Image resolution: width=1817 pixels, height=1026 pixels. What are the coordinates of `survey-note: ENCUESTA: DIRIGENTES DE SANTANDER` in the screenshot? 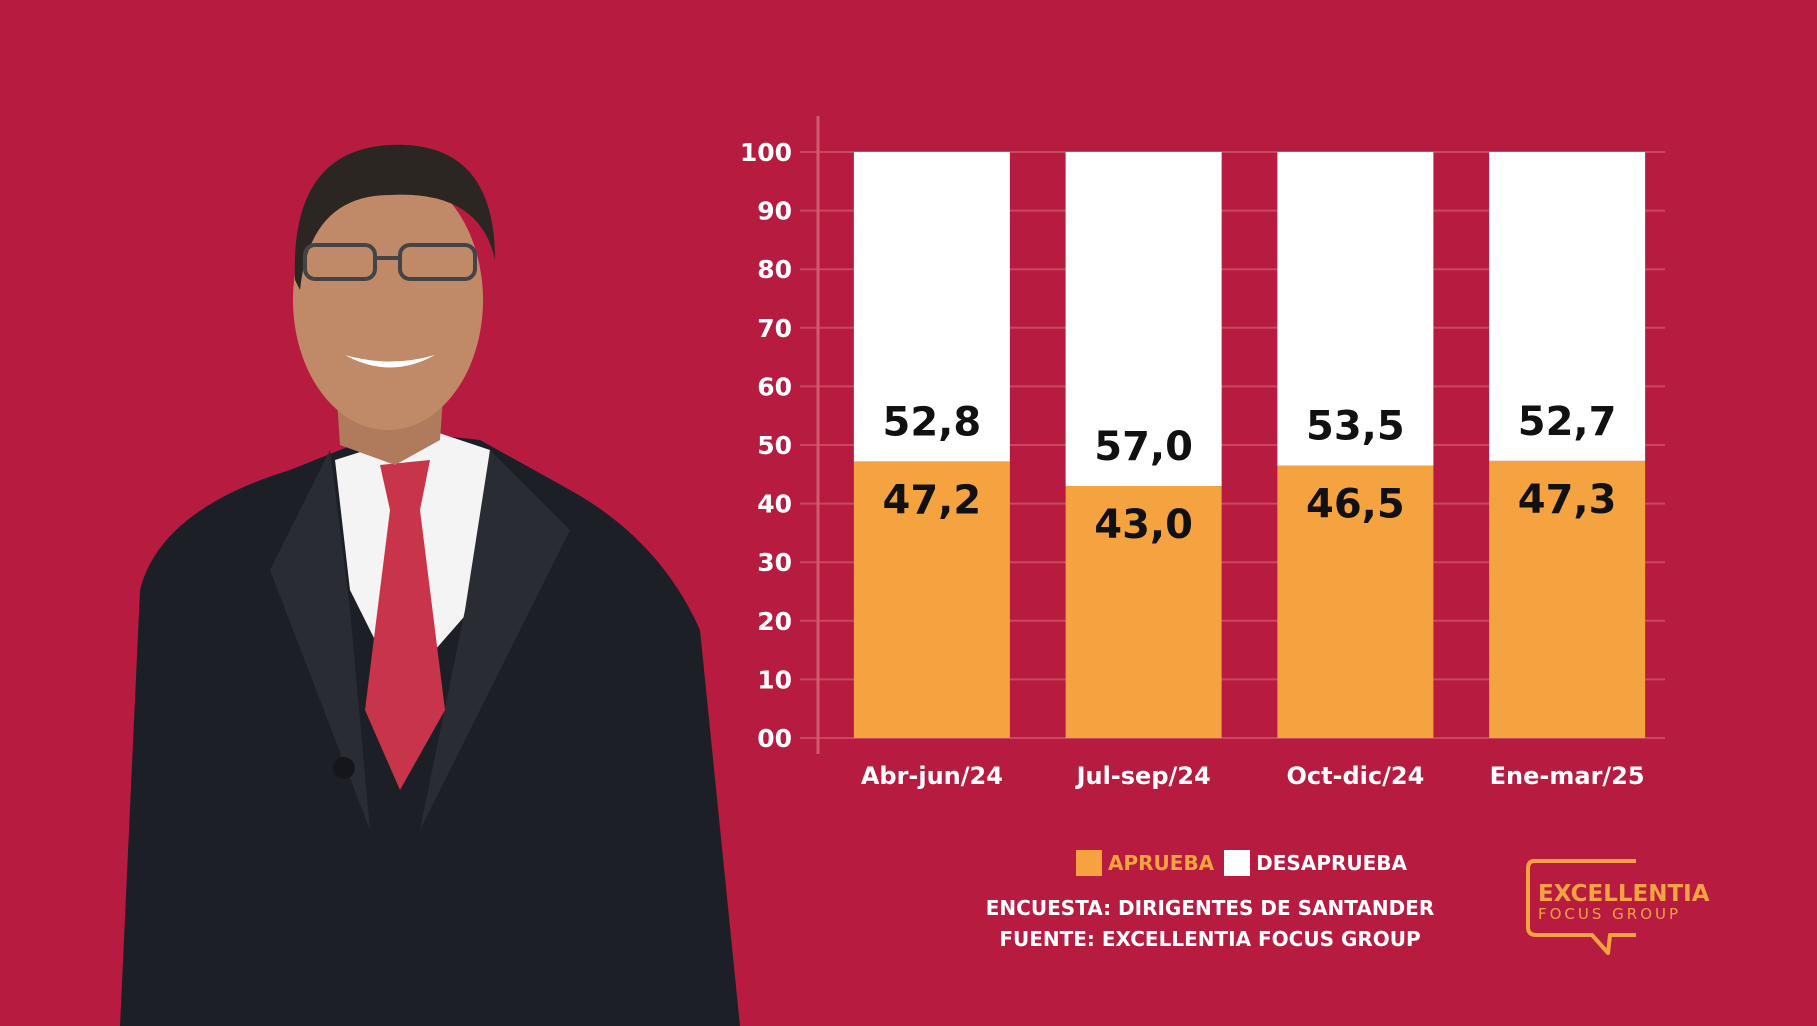 It's located at (1210, 908).